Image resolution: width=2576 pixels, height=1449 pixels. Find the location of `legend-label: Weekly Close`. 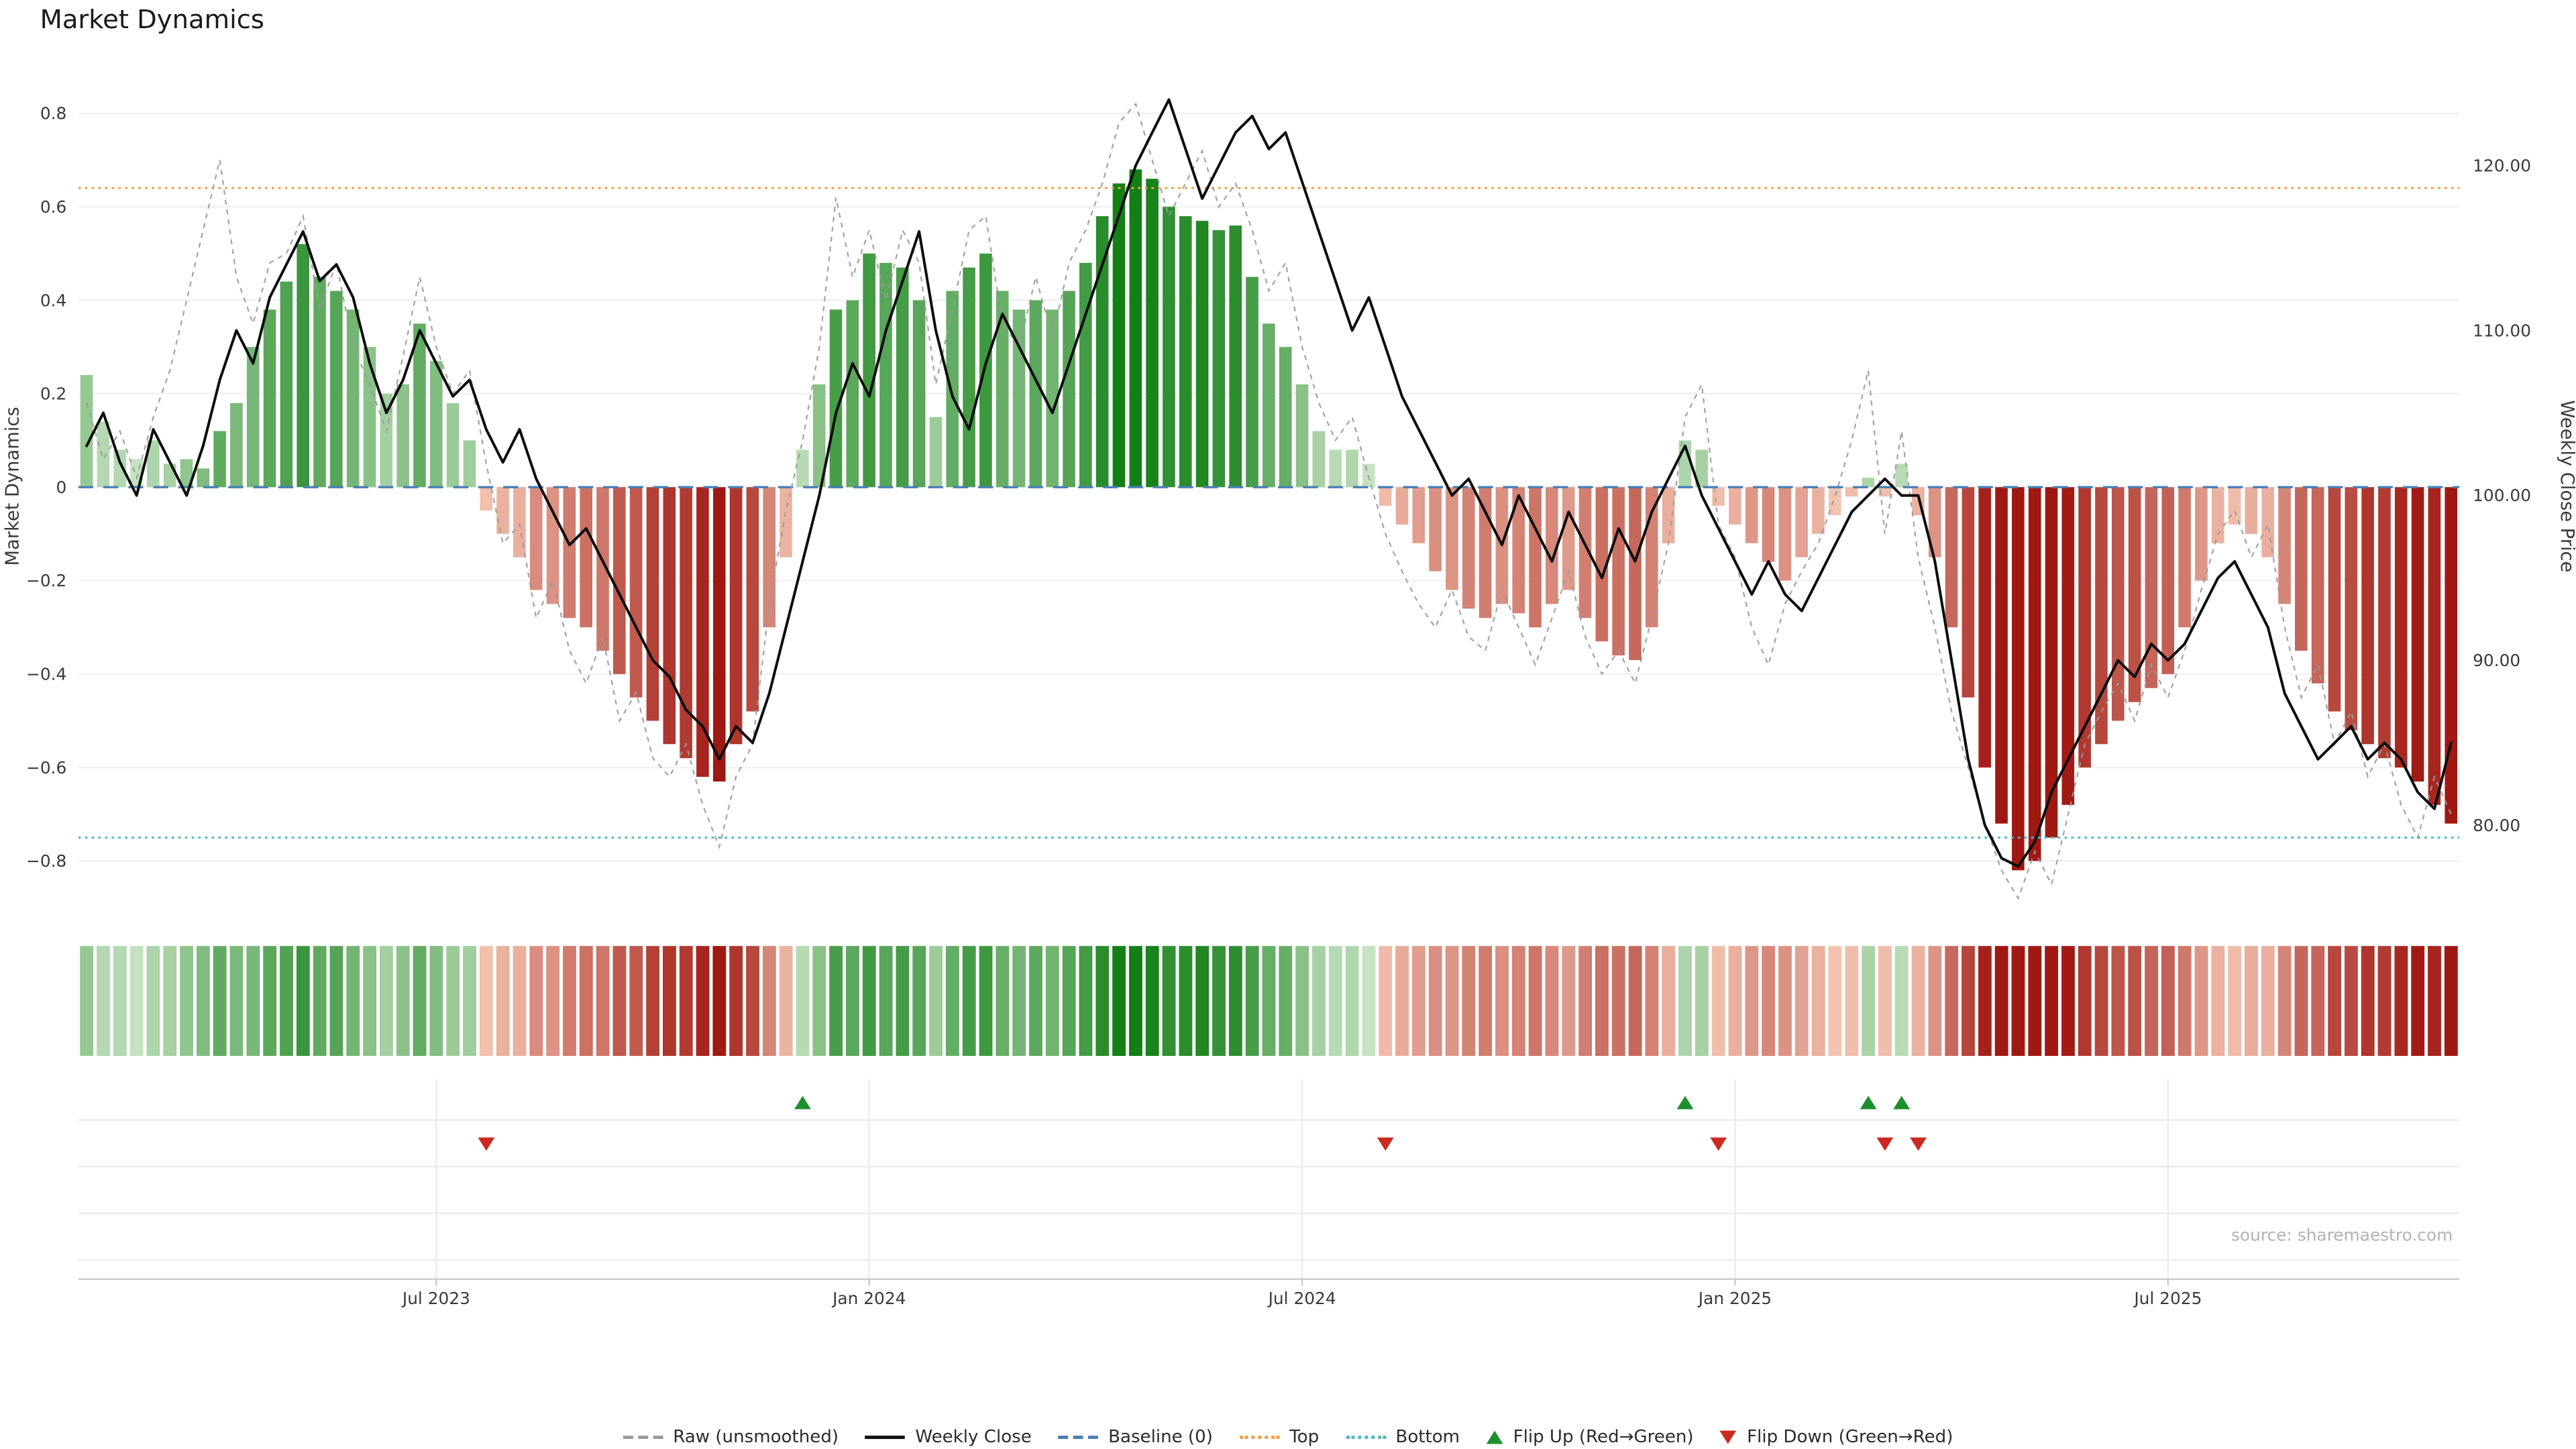

legend-label: Weekly Close is located at coordinates (973, 1437).